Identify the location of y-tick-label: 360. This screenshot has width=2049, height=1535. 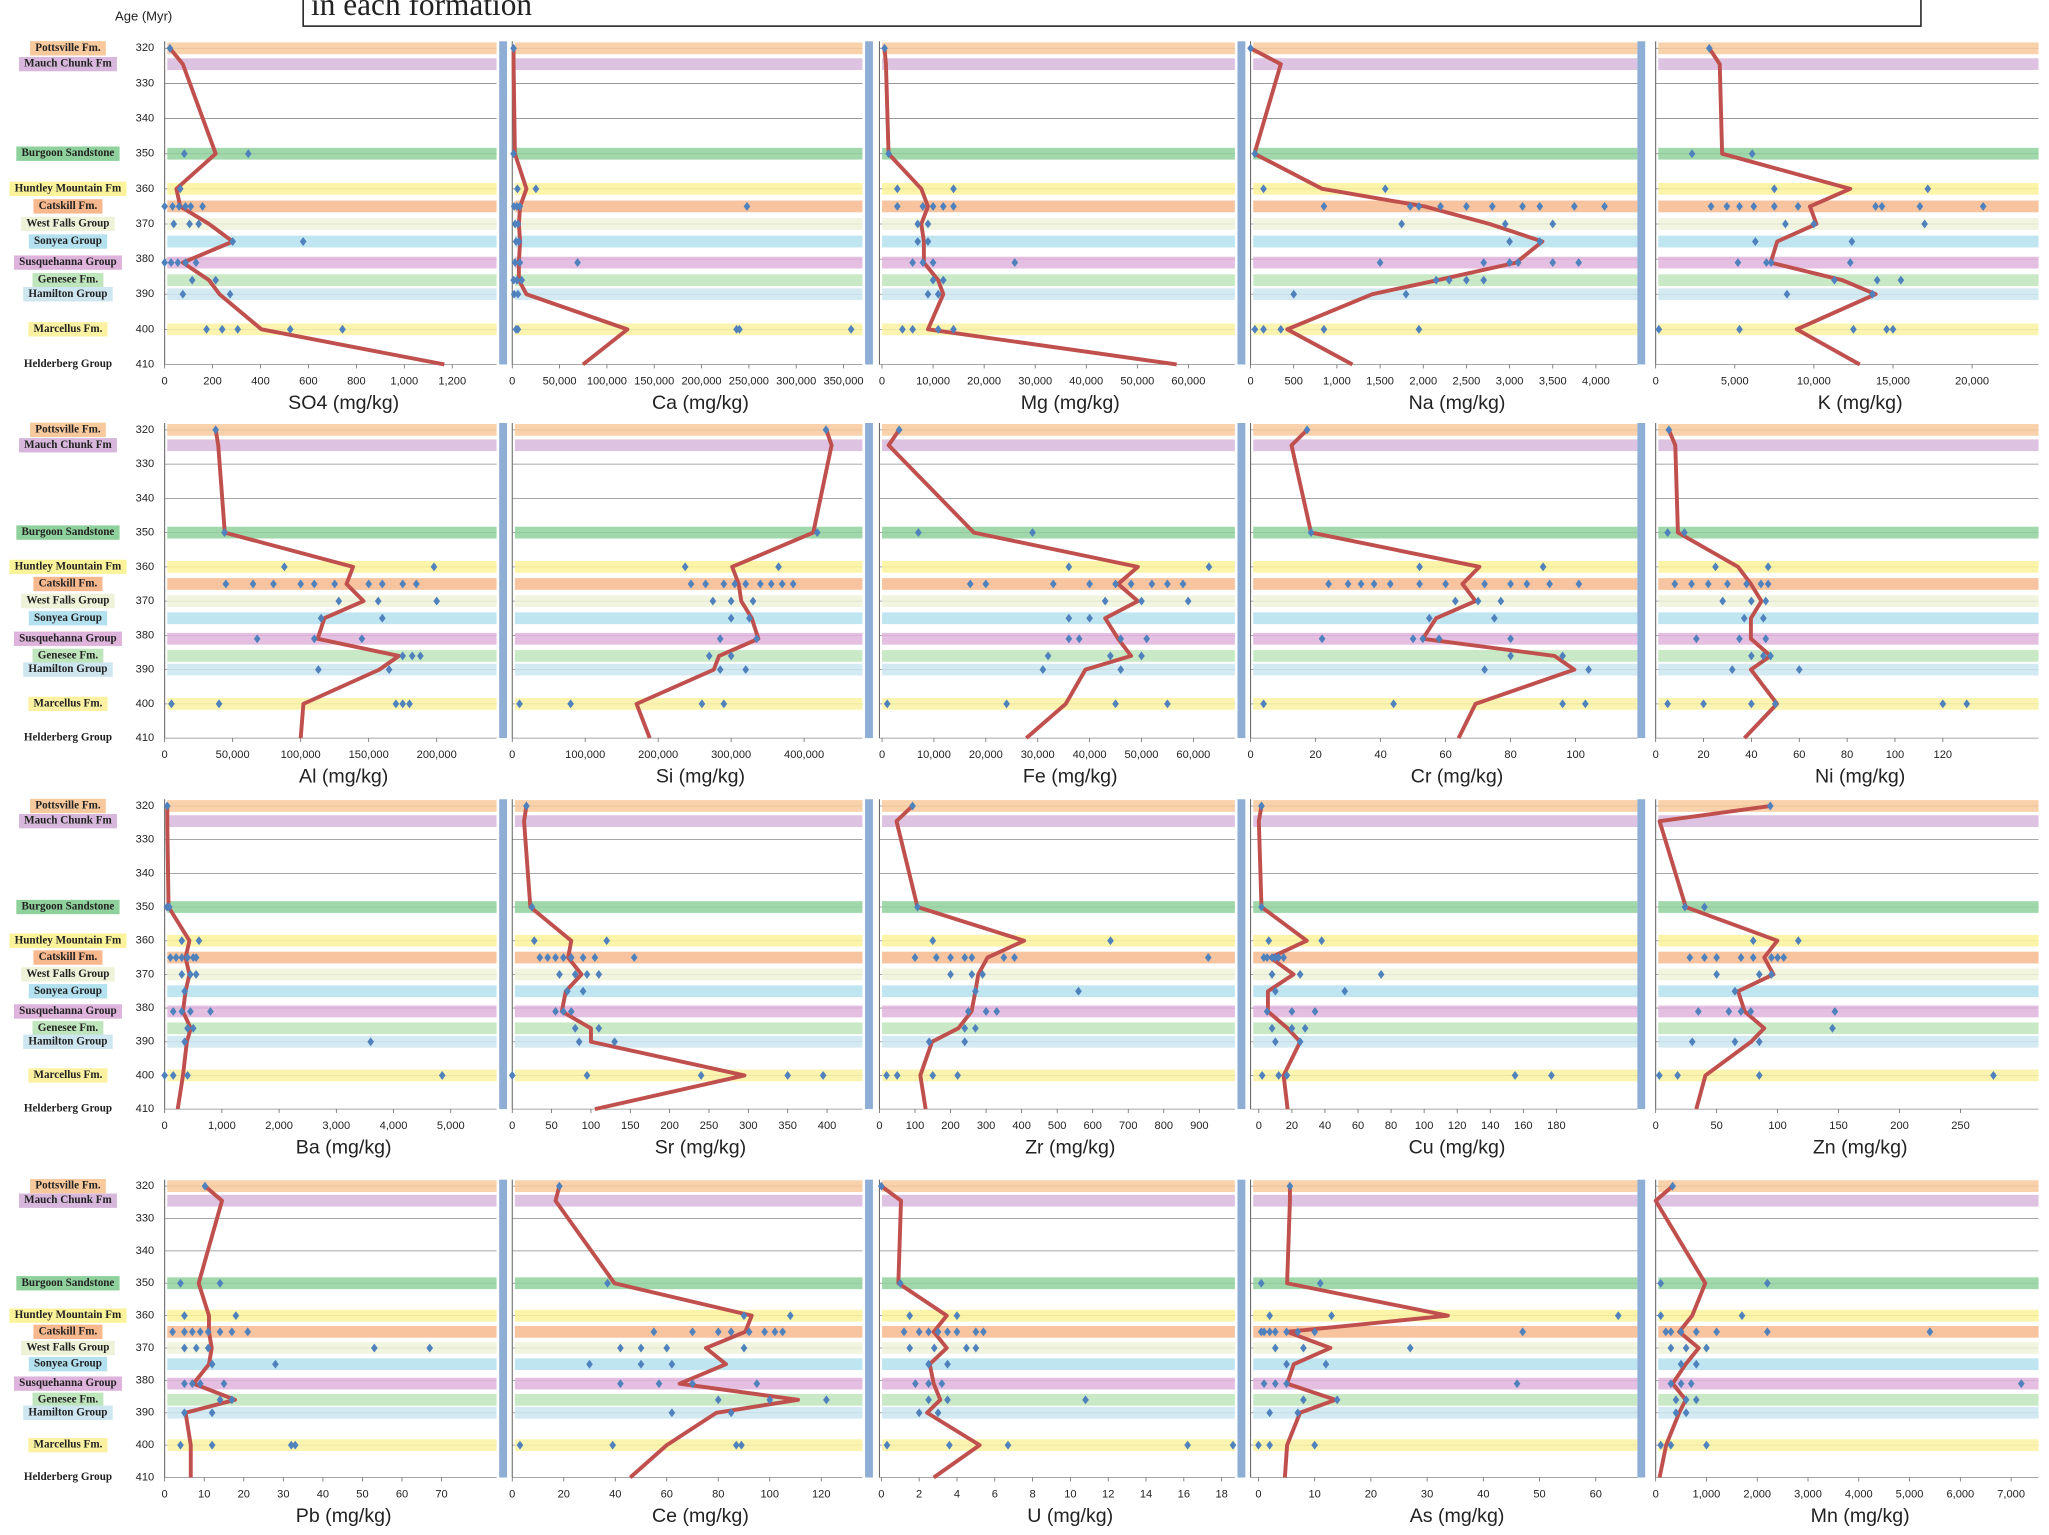
(145, 1316).